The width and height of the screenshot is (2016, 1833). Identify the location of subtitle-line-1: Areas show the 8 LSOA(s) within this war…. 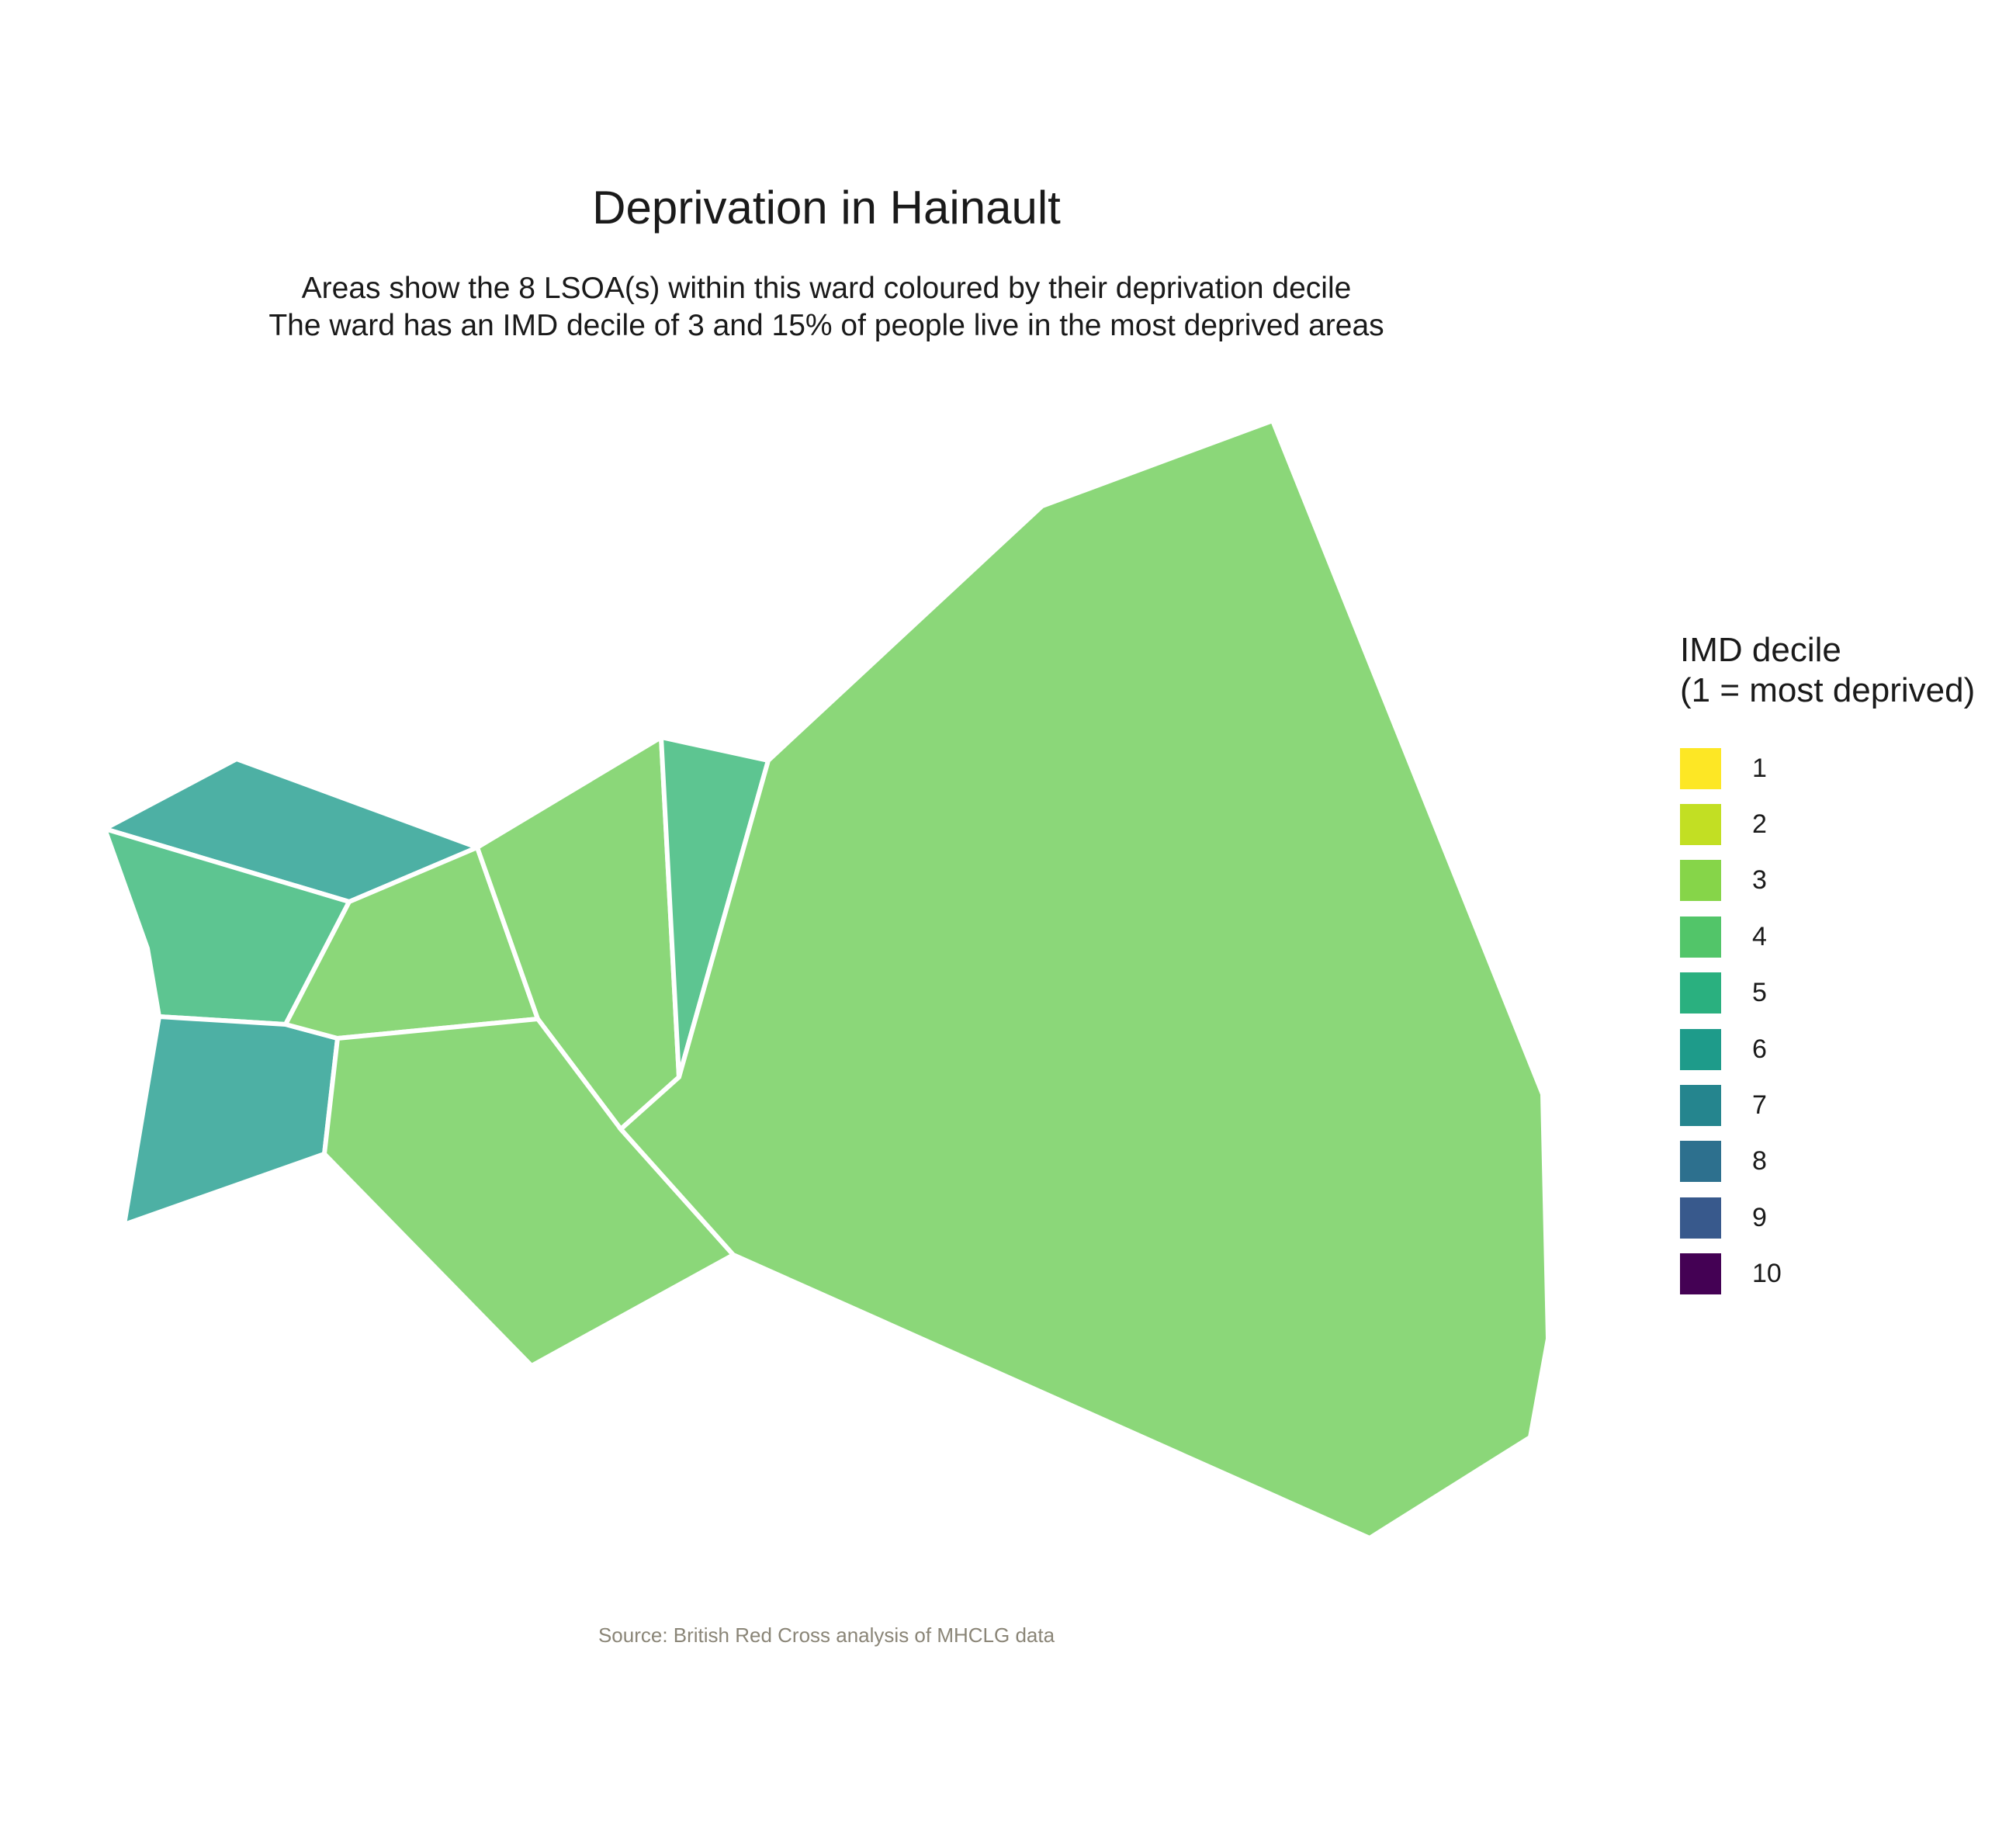
(827, 288).